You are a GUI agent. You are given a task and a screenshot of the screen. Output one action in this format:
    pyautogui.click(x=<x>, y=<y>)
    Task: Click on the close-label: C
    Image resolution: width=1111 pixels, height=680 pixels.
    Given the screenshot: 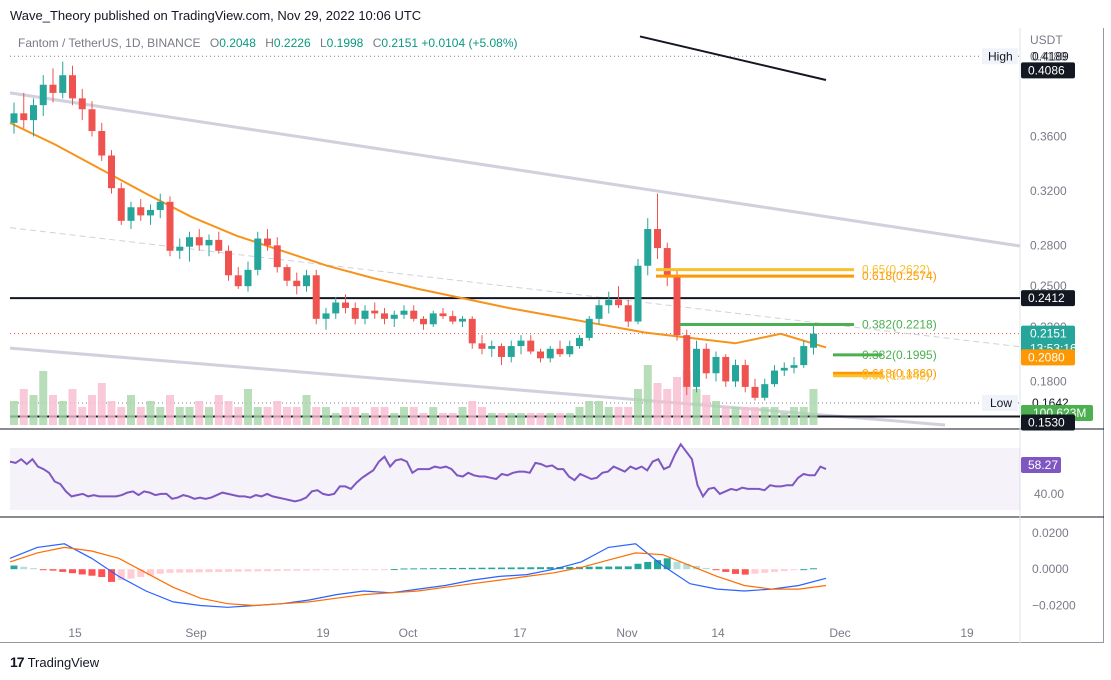 What is the action you would take?
    pyautogui.click(x=377, y=43)
    